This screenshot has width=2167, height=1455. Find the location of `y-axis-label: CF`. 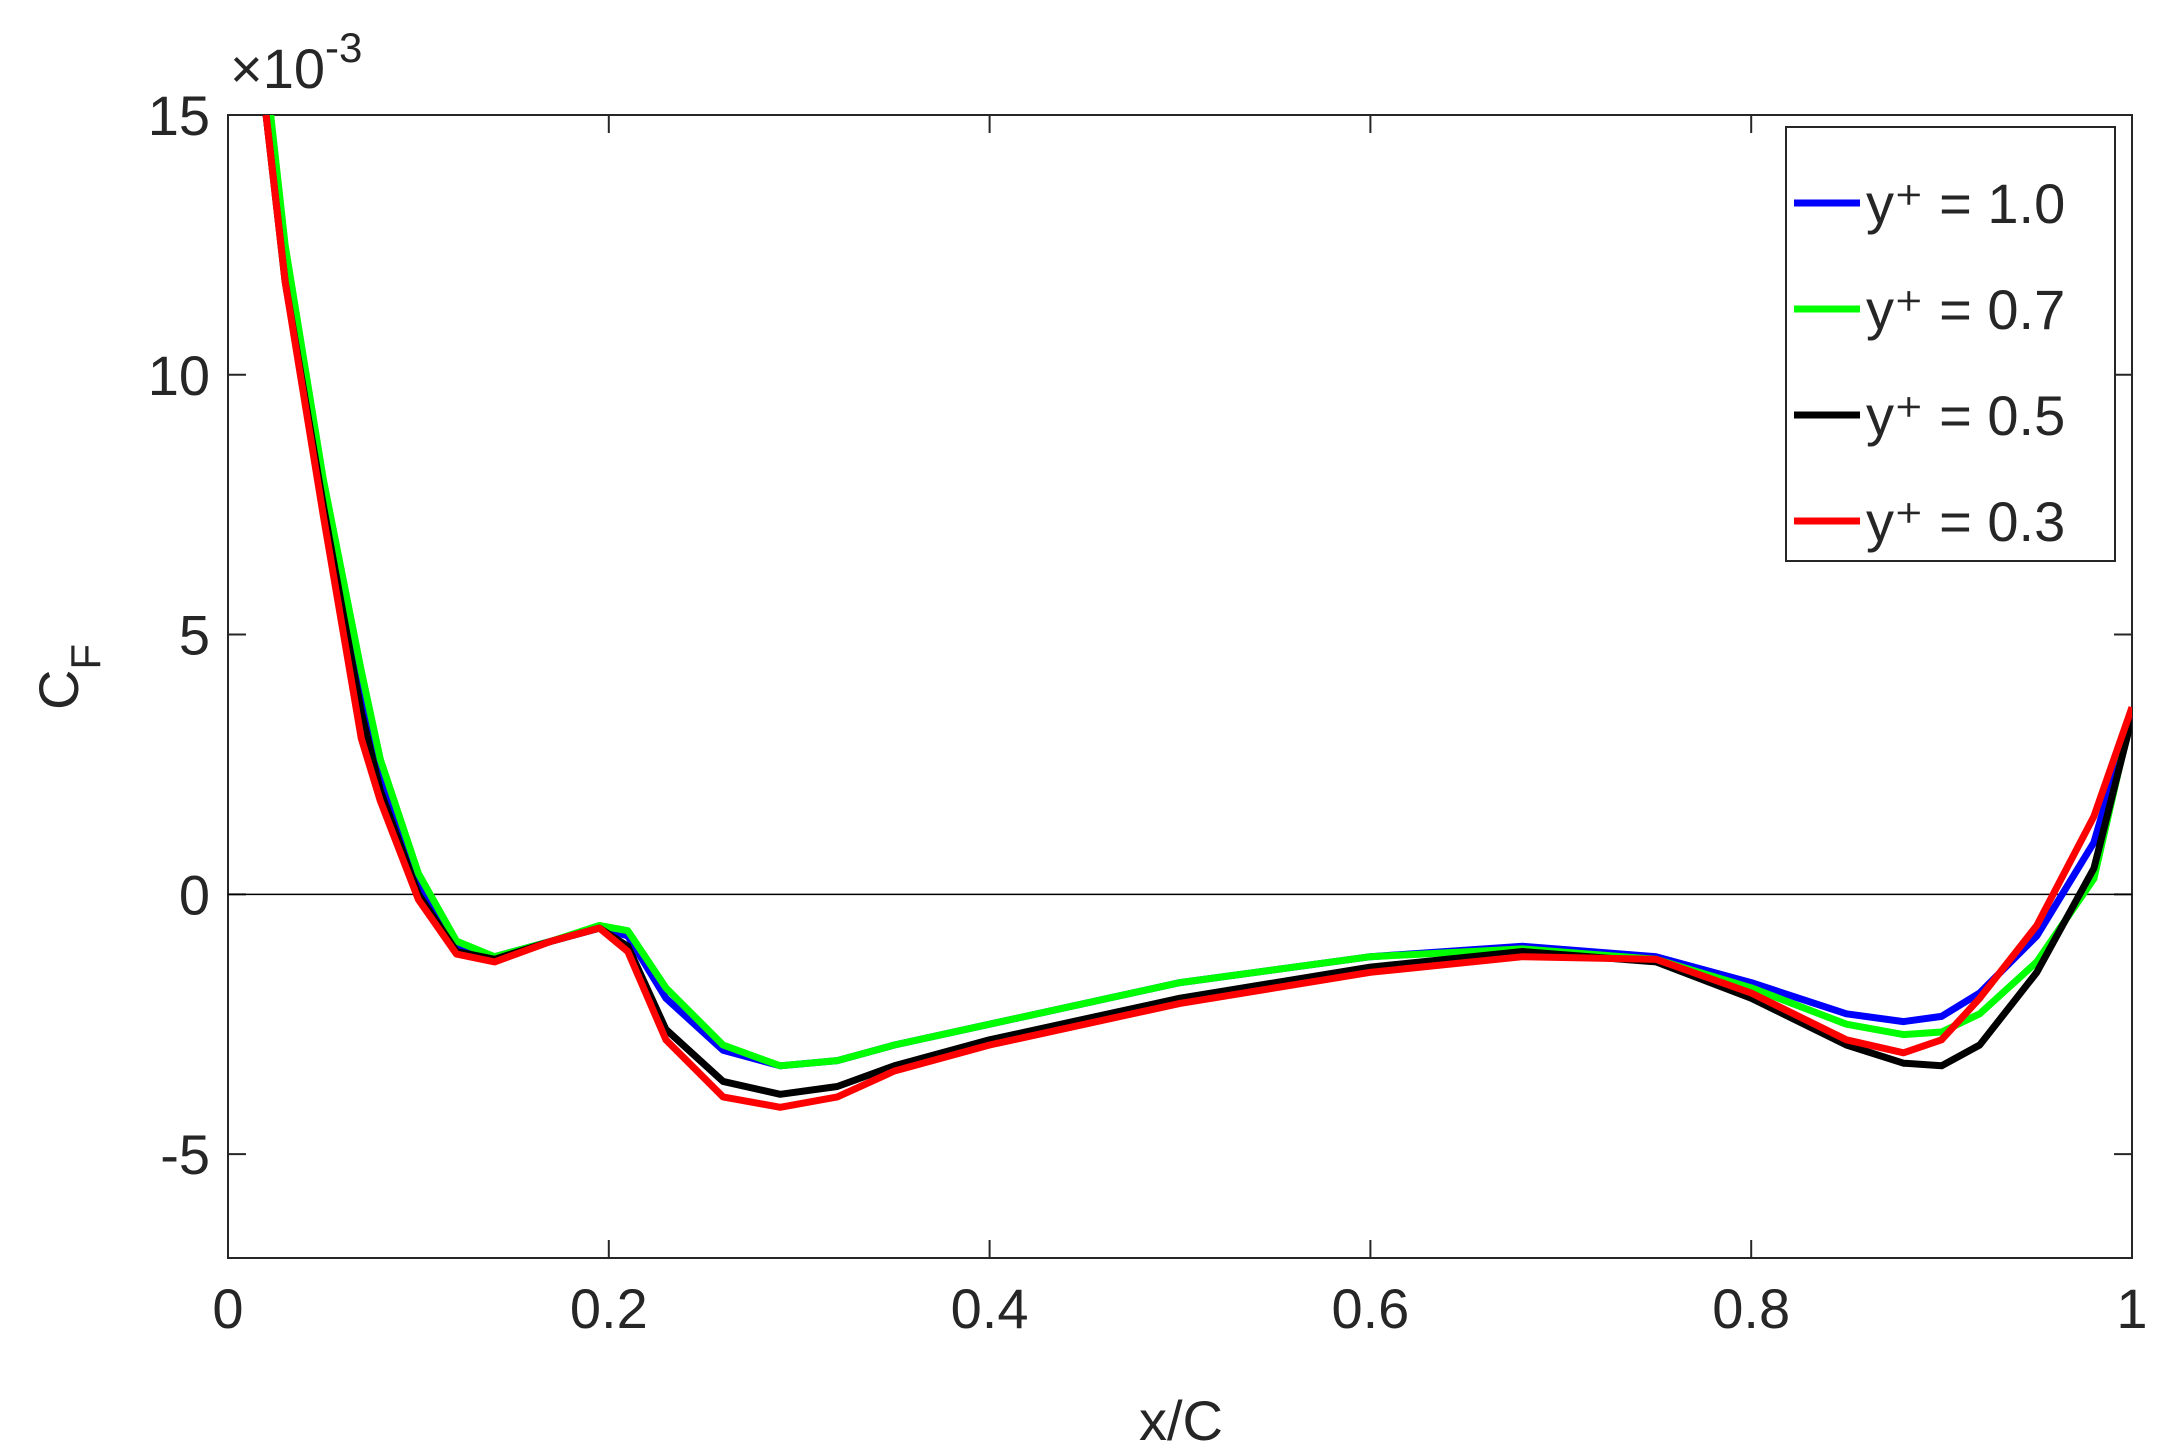

y-axis-label: CF is located at coordinates (68, 677).